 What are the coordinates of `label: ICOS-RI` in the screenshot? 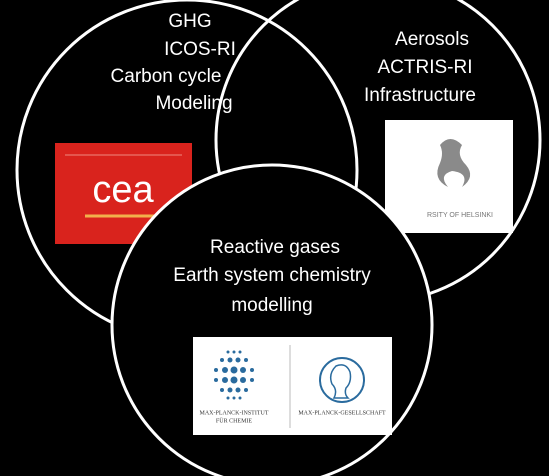 It's located at (200, 49).